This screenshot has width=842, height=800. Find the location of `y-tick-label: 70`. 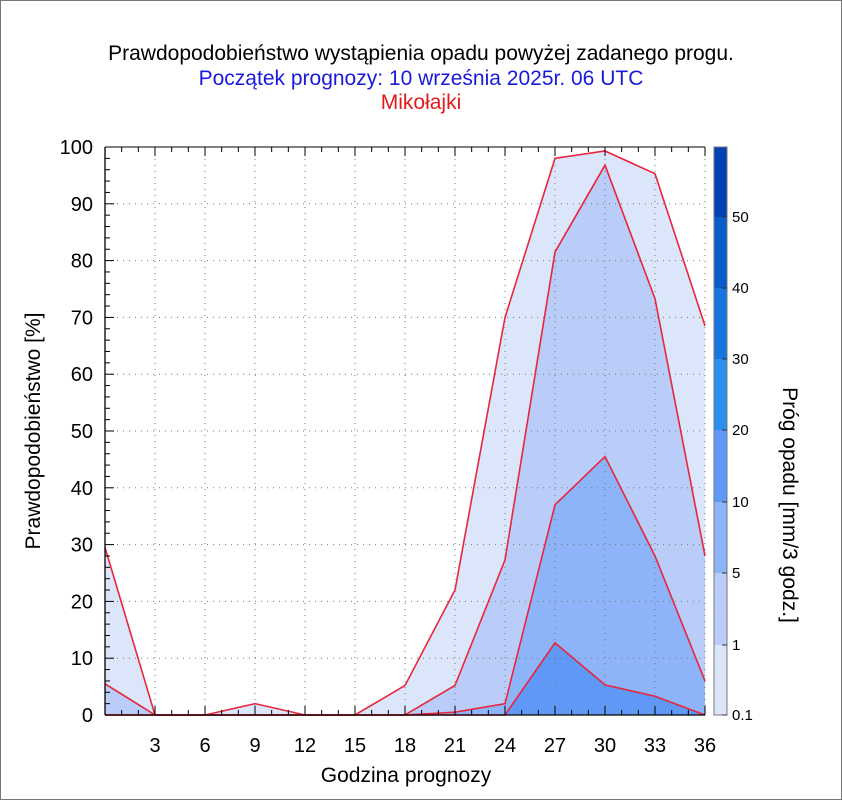

y-tick-label: 70 is located at coordinates (82, 318).